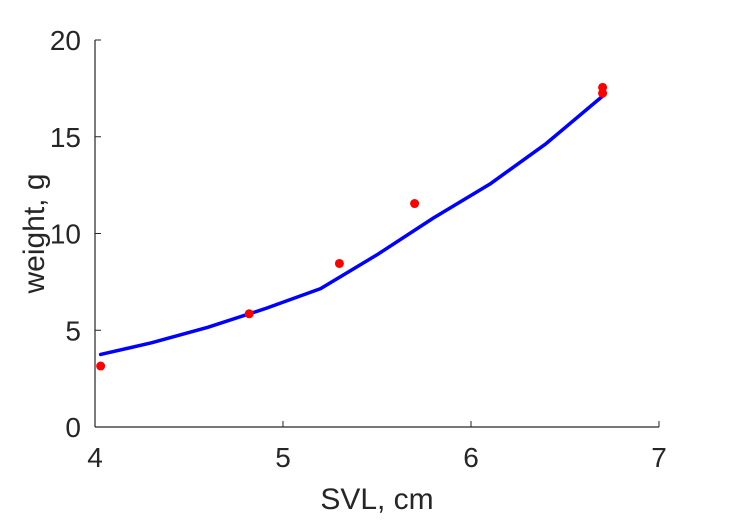  What do you see at coordinates (73, 427) in the screenshot?
I see `y-tick-label: 0` at bounding box center [73, 427].